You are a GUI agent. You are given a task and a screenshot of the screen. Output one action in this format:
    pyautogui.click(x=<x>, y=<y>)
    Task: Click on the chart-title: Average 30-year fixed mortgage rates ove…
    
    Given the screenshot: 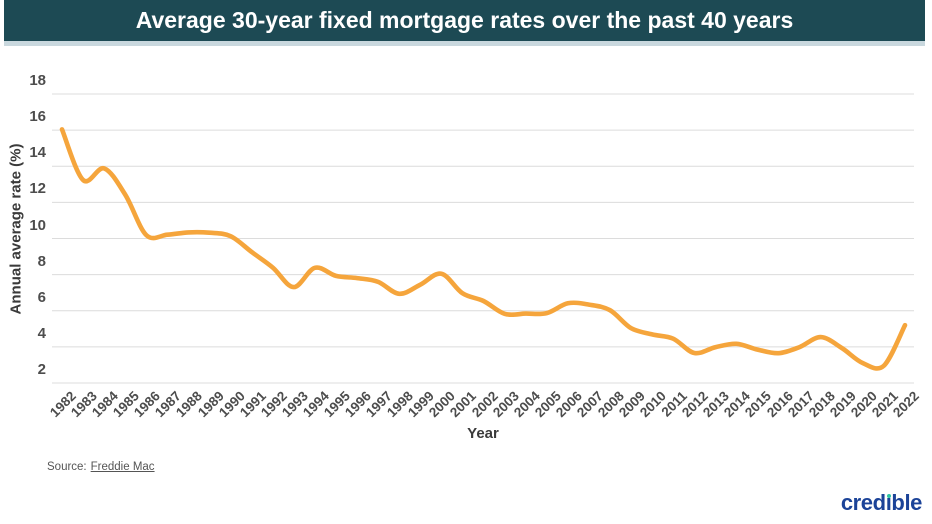 What is the action you would take?
    pyautogui.click(x=464, y=20)
    